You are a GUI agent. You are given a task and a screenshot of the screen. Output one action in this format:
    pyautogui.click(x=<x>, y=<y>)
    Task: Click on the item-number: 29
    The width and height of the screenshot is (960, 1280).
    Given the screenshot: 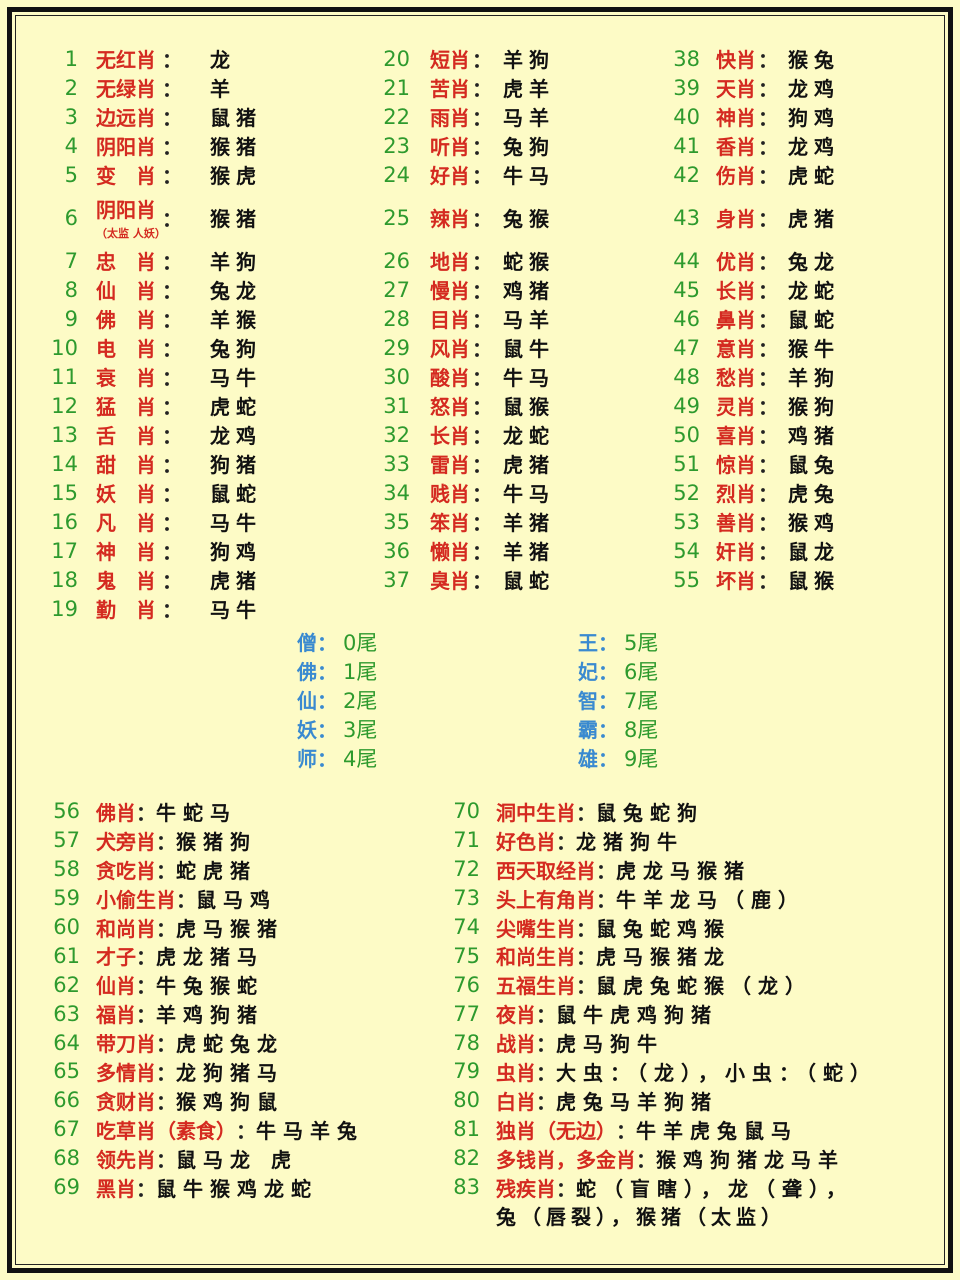 What is the action you would take?
    pyautogui.click(x=396, y=347)
    